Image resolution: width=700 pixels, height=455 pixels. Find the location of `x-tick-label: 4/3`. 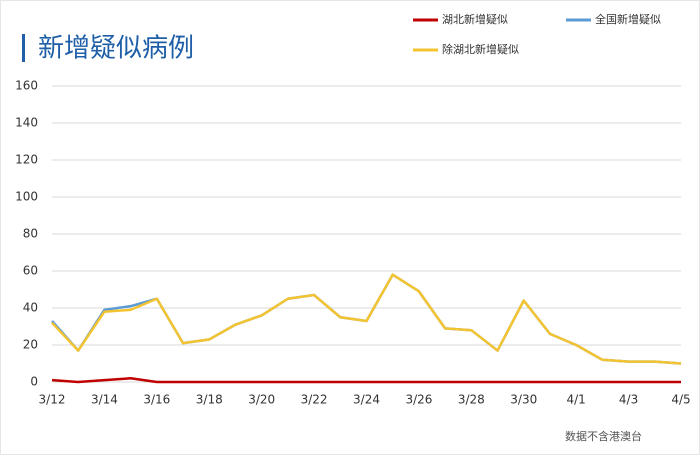

x-tick-label: 4/3 is located at coordinates (628, 400).